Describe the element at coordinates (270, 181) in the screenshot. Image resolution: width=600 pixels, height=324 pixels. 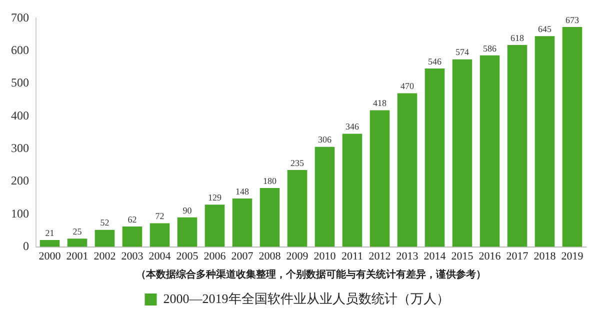
I see `data-label: 180` at that location.